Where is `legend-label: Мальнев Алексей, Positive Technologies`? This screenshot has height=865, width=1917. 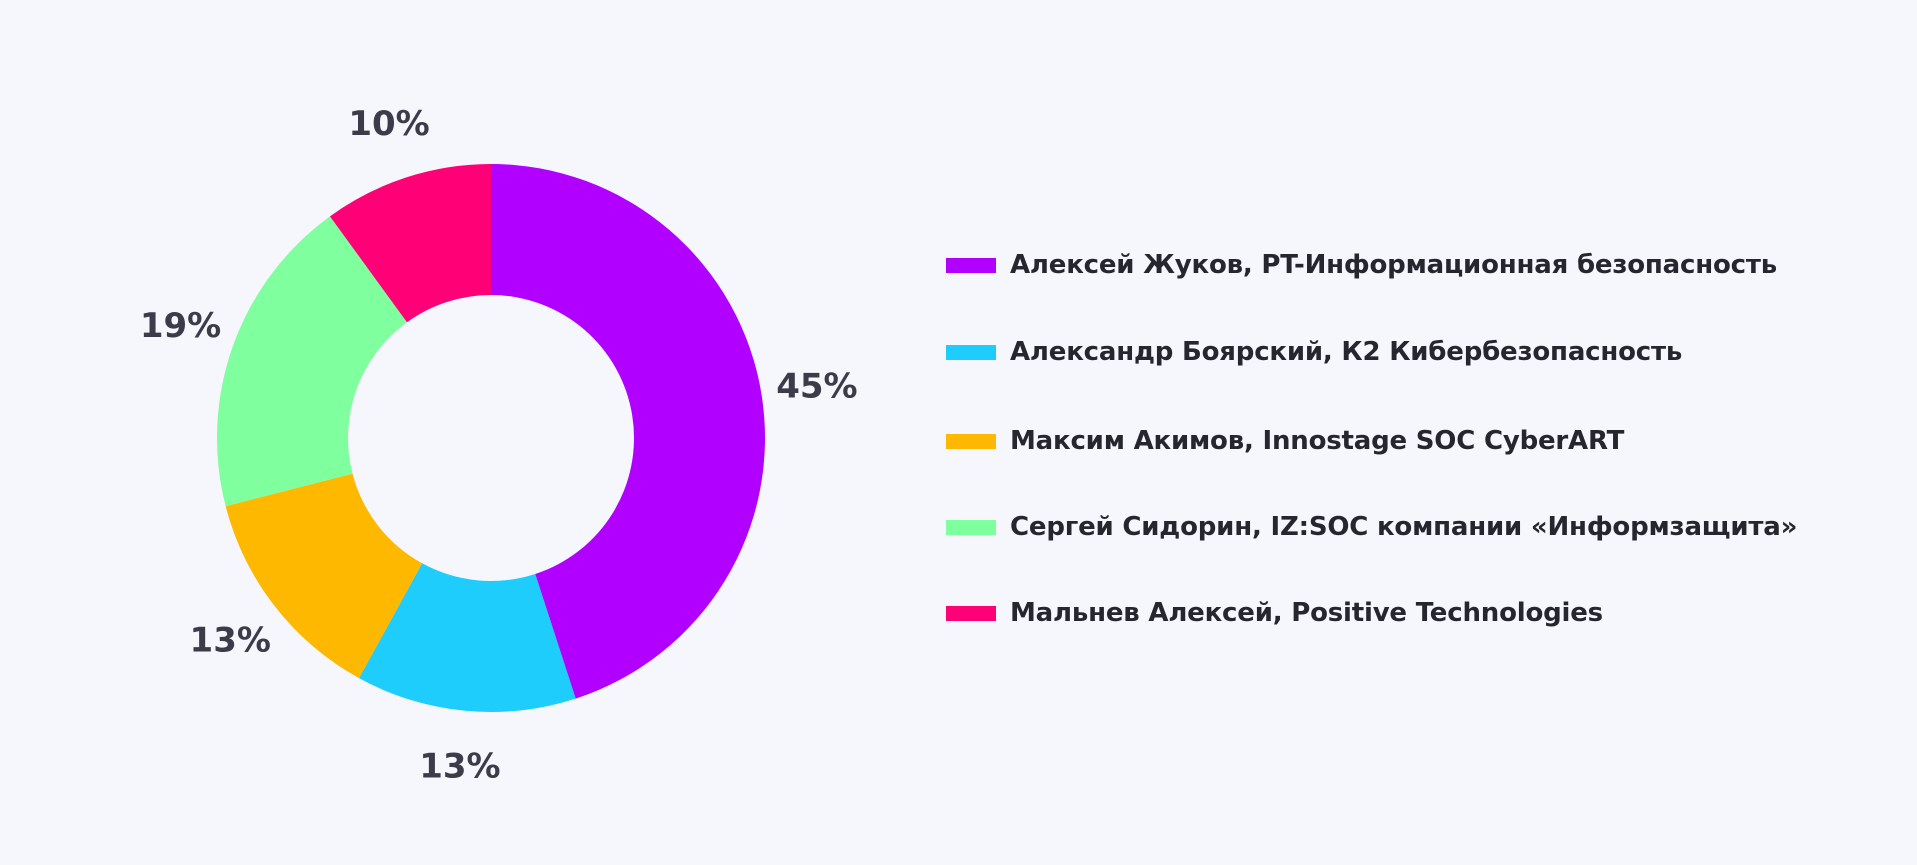
legend-label: Мальнев Алексей, Positive Technologies is located at coordinates (1306, 613).